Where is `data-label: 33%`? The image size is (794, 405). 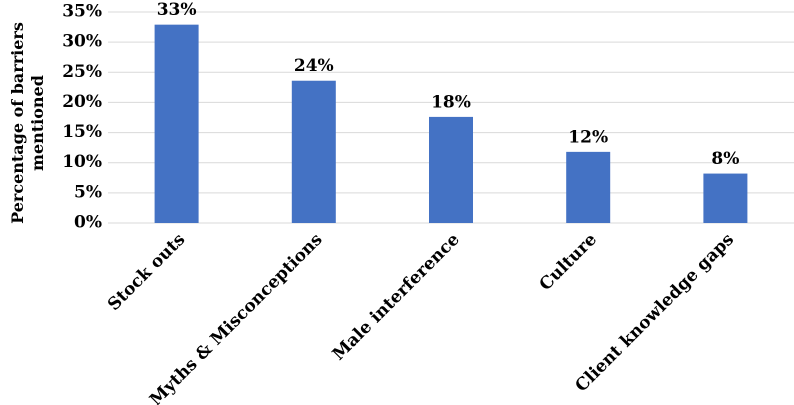
data-label: 33% is located at coordinates (177, 10).